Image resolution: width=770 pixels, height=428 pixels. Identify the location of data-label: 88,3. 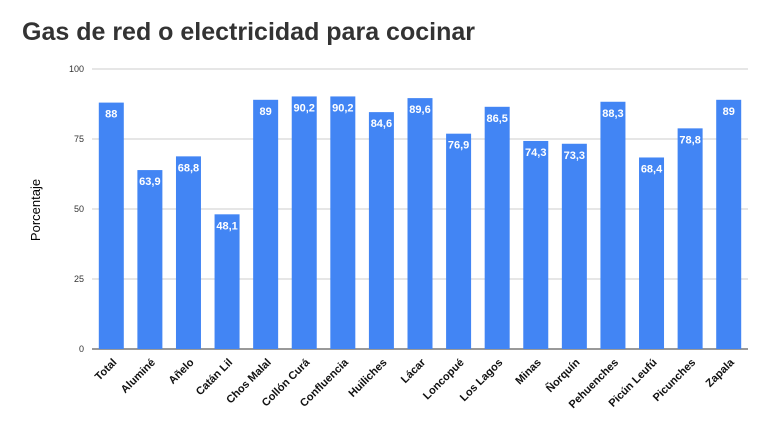
(612, 114).